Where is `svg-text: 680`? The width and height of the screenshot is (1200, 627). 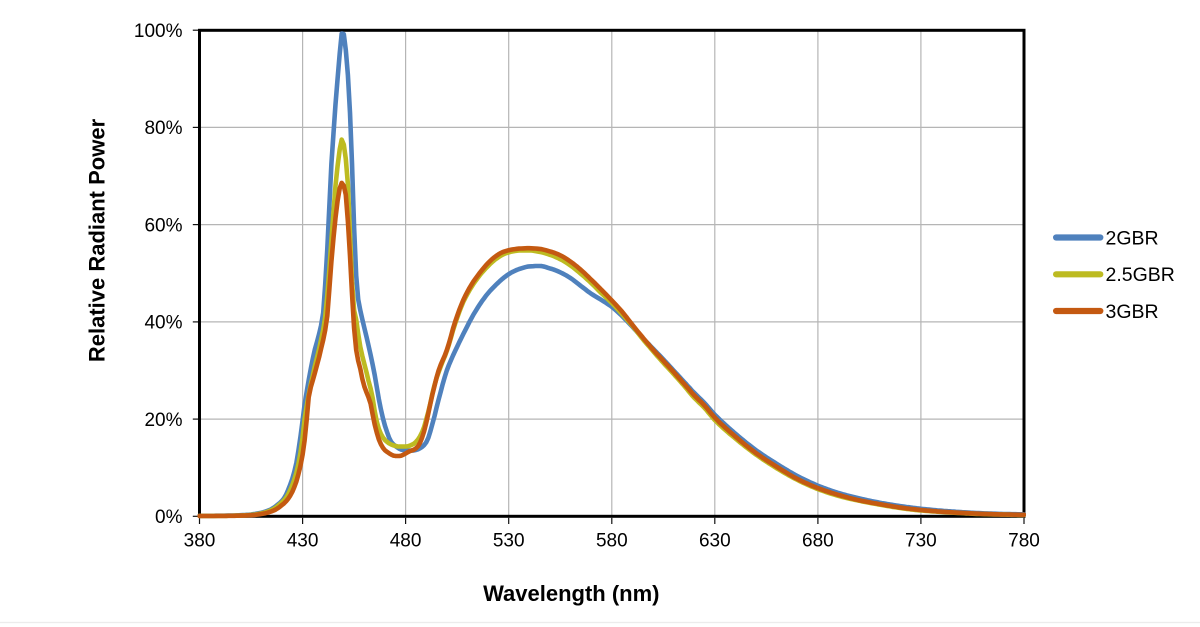
svg-text: 680 is located at coordinates (818, 541).